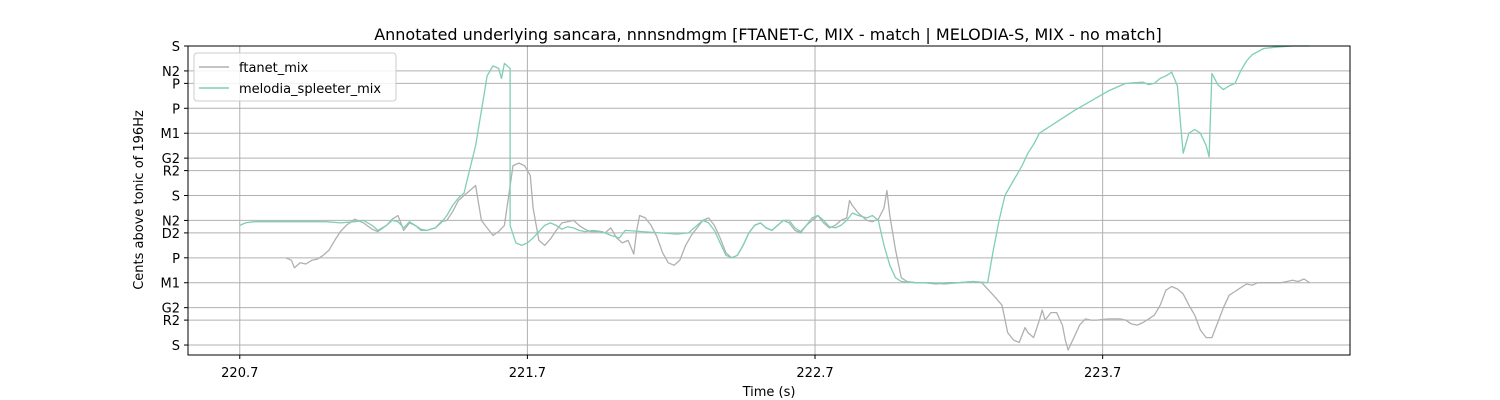 This screenshot has width=1500, height=400. Describe the element at coordinates (139, 200) in the screenshot. I see `y-axis-label: Cents above tonic of 196Hz` at that location.